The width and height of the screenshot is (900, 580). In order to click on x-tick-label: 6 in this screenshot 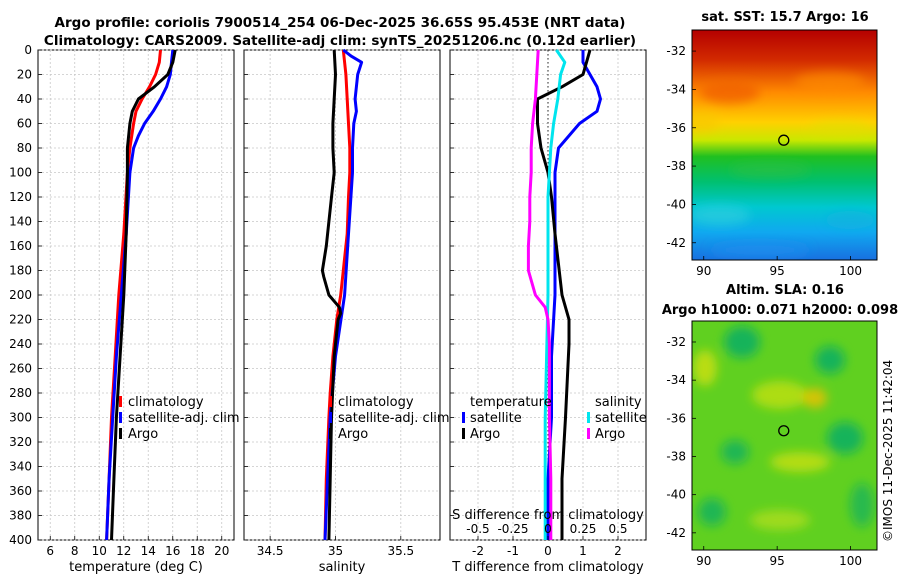, I will do `click(50, 551)`.